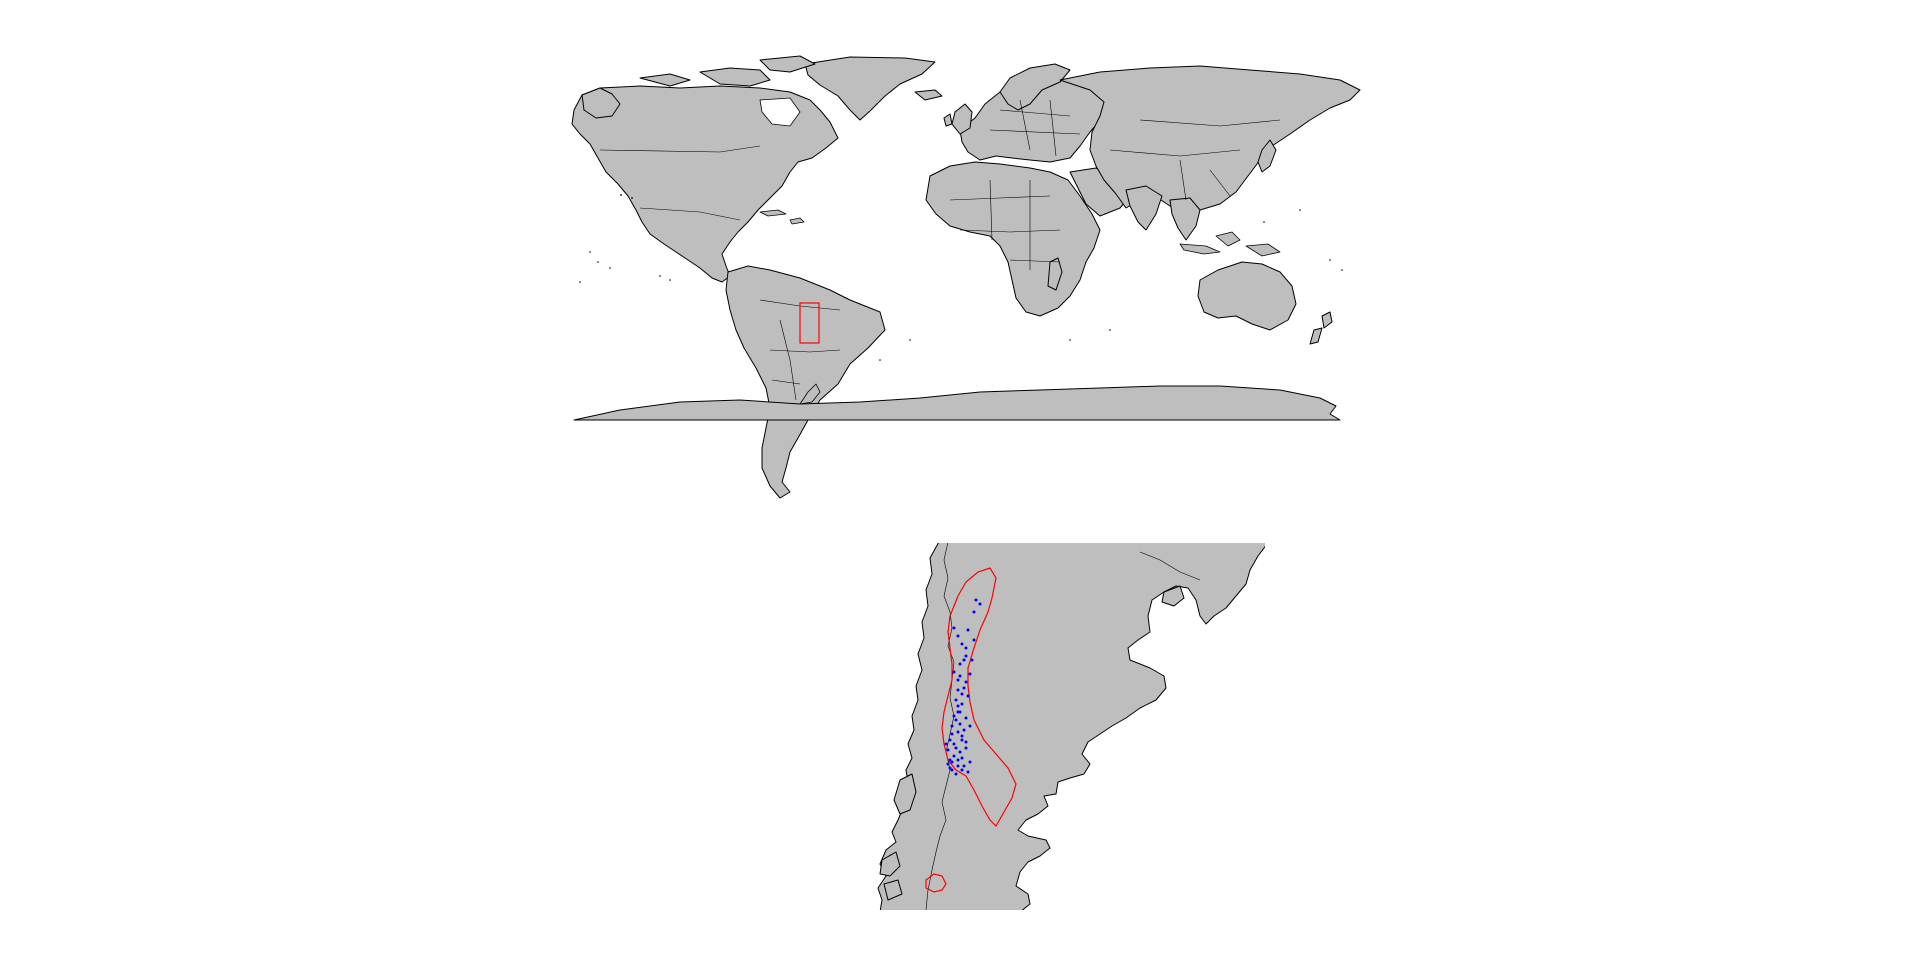 This screenshot has height=960, width=1920. What do you see at coordinates (1173, 596) in the screenshot?
I see `valdes-peninsula` at bounding box center [1173, 596].